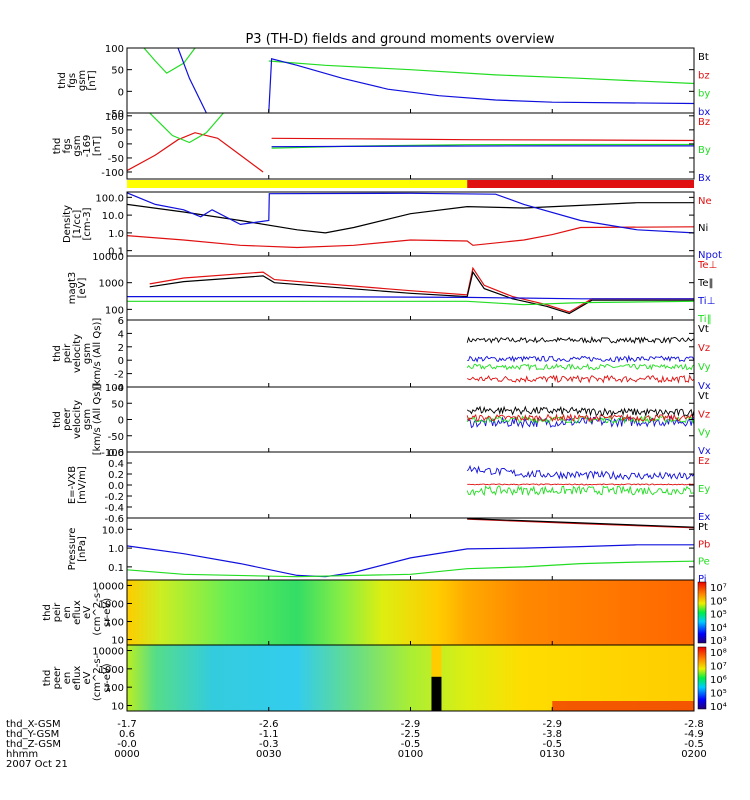 This screenshot has height=800, width=750. What do you see at coordinates (580, 184) in the screenshot?
I see `status-segment` at bounding box center [580, 184].